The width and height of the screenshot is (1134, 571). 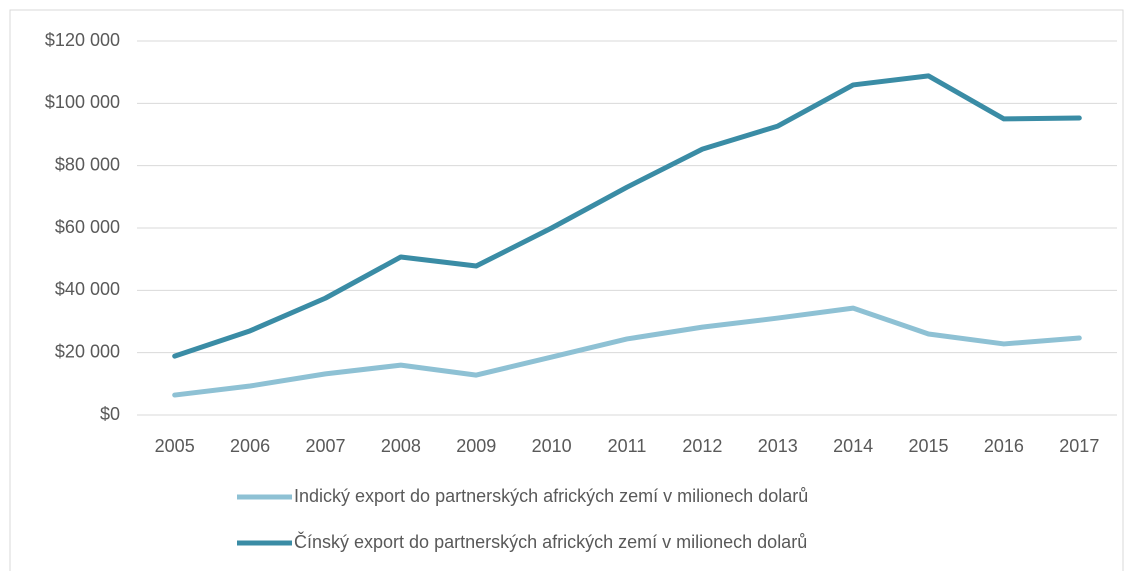 What do you see at coordinates (853, 446) in the screenshot?
I see `x-tick-label: 2014` at bounding box center [853, 446].